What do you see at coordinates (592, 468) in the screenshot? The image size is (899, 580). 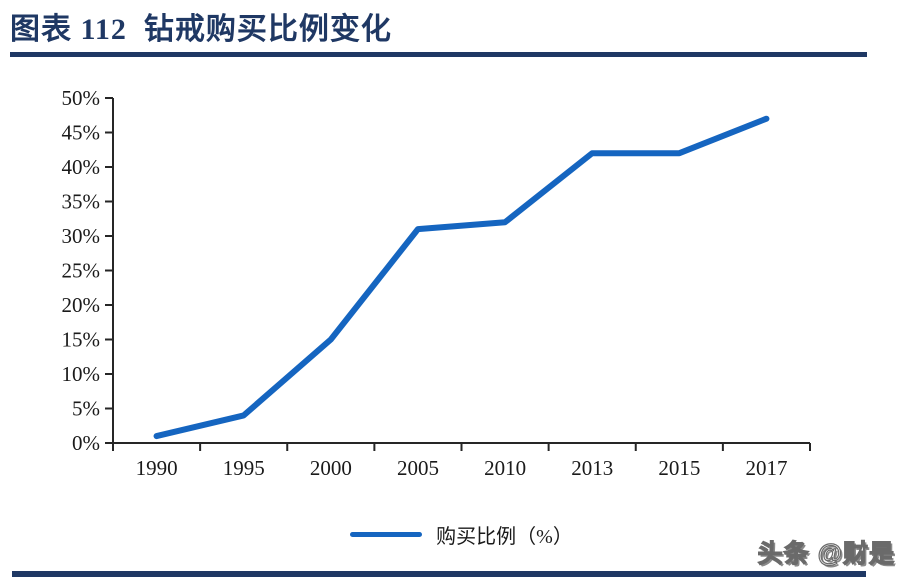 I see `x-tick-label: 2013` at bounding box center [592, 468].